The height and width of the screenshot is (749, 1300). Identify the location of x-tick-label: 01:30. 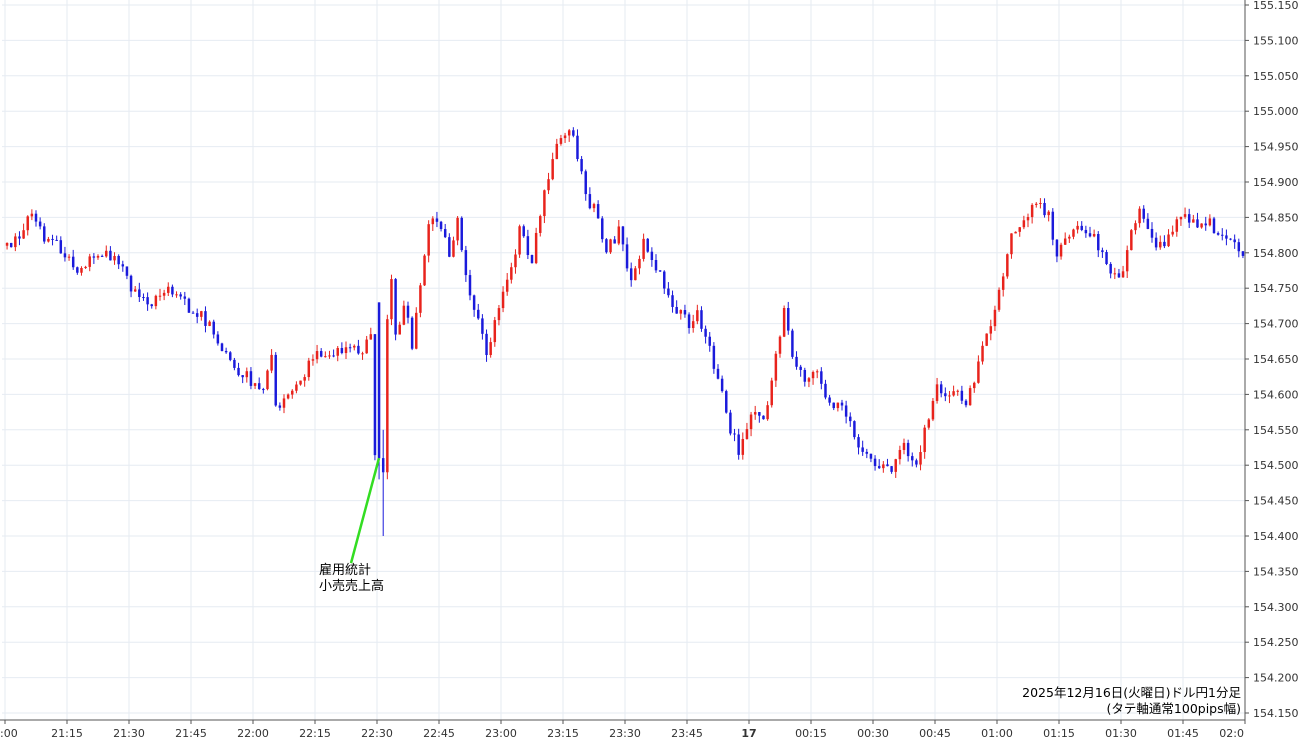
(1121, 733).